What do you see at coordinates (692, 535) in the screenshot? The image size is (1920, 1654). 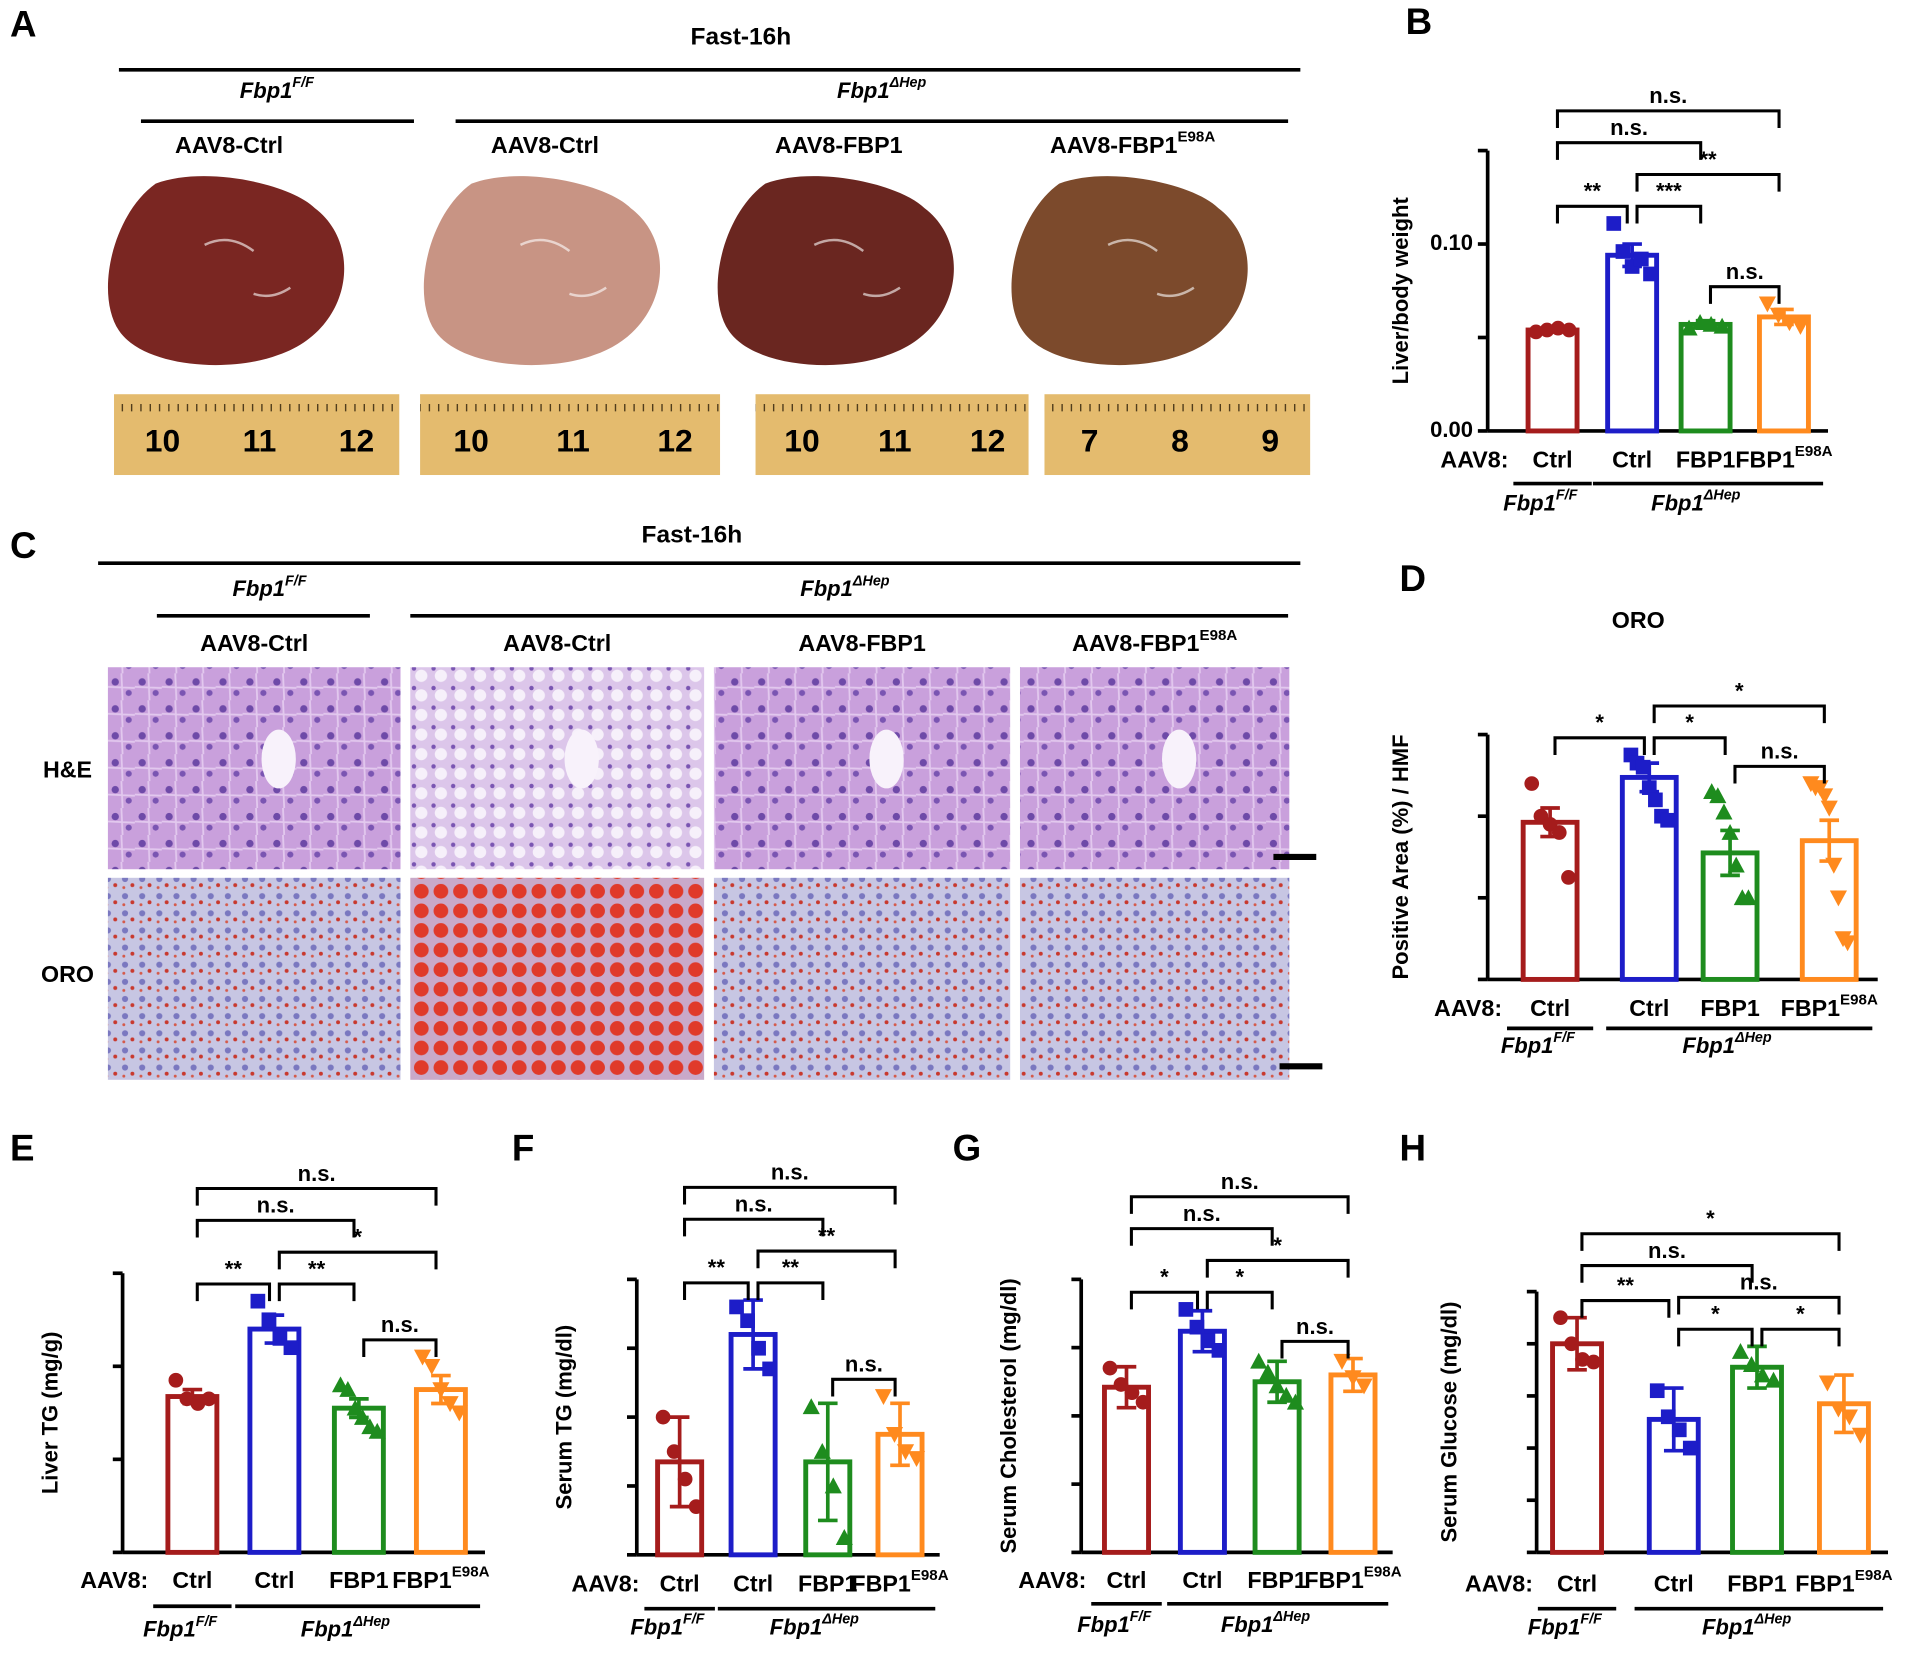 I see `condition-label: Fast-16h` at bounding box center [692, 535].